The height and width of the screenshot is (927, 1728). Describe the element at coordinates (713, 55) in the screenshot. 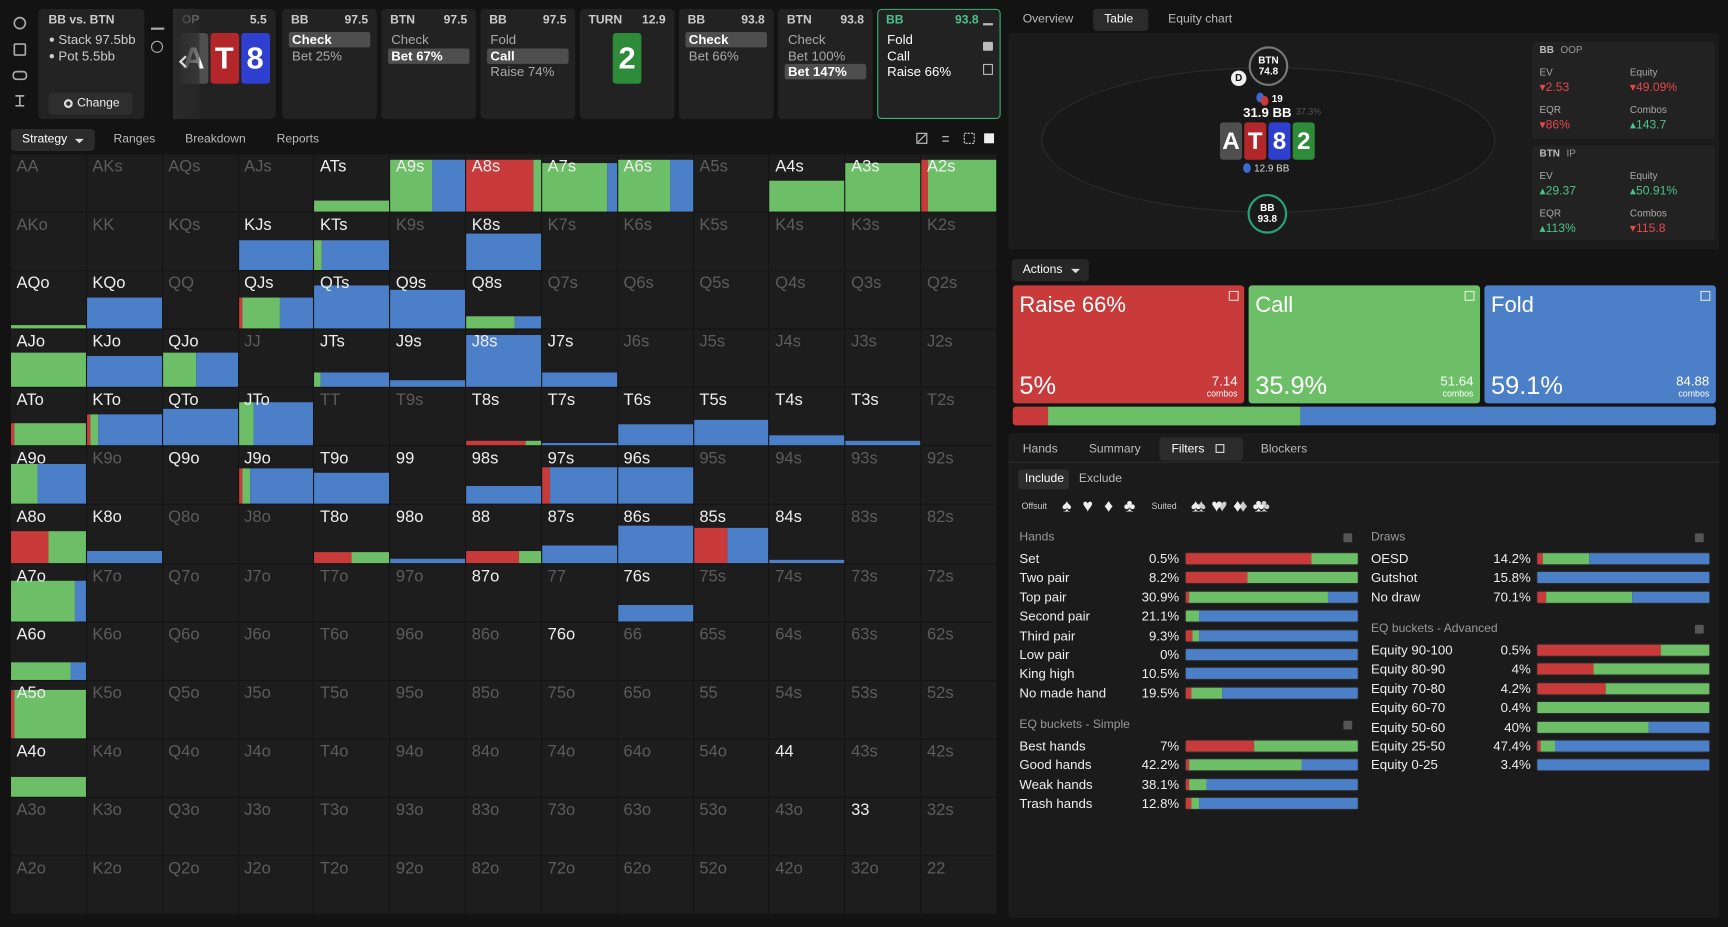

I see `action-option: Bet 66%` at that location.